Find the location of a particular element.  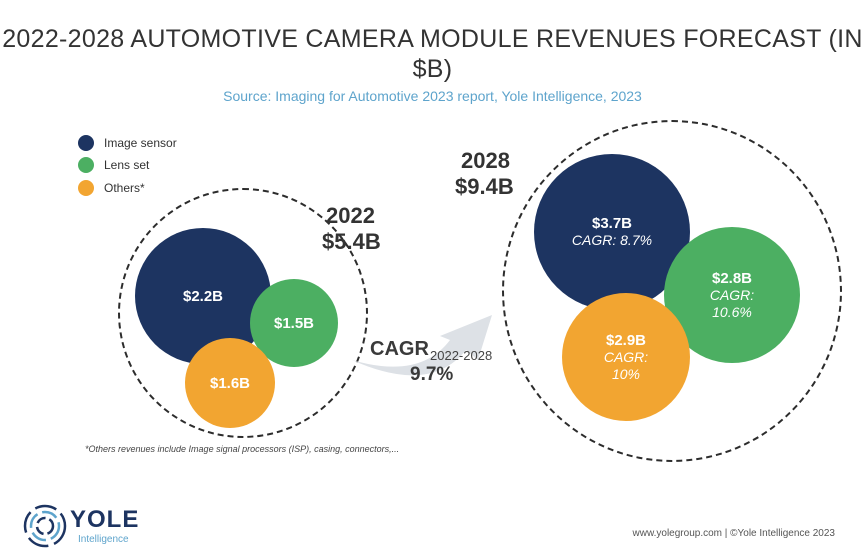

legend-item-lens-set: Lens set is located at coordinates (113, 165).